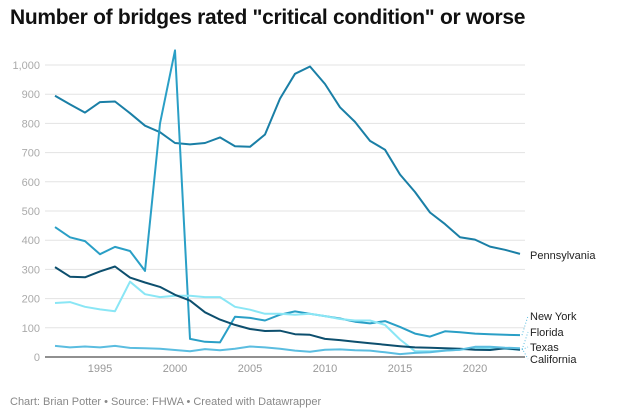 This screenshot has height=420, width=620. What do you see at coordinates (31, 329) in the screenshot?
I see `y-tick-label: 100` at bounding box center [31, 329].